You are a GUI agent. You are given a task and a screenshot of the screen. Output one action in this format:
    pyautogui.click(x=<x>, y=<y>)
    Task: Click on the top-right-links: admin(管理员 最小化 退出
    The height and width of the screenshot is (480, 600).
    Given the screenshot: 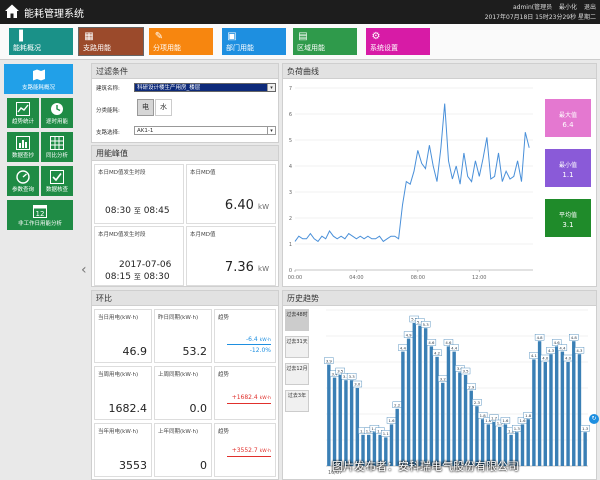 What is the action you would take?
    pyautogui.click(x=552, y=6)
    